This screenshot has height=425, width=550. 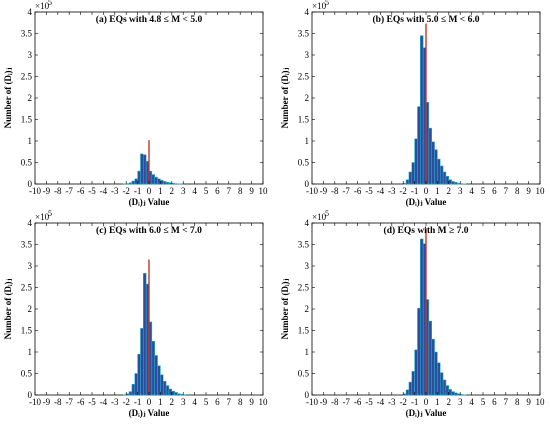 I want to click on y-axis-label: Number of (Dᵢ)ⱼ, so click(x=8, y=308).